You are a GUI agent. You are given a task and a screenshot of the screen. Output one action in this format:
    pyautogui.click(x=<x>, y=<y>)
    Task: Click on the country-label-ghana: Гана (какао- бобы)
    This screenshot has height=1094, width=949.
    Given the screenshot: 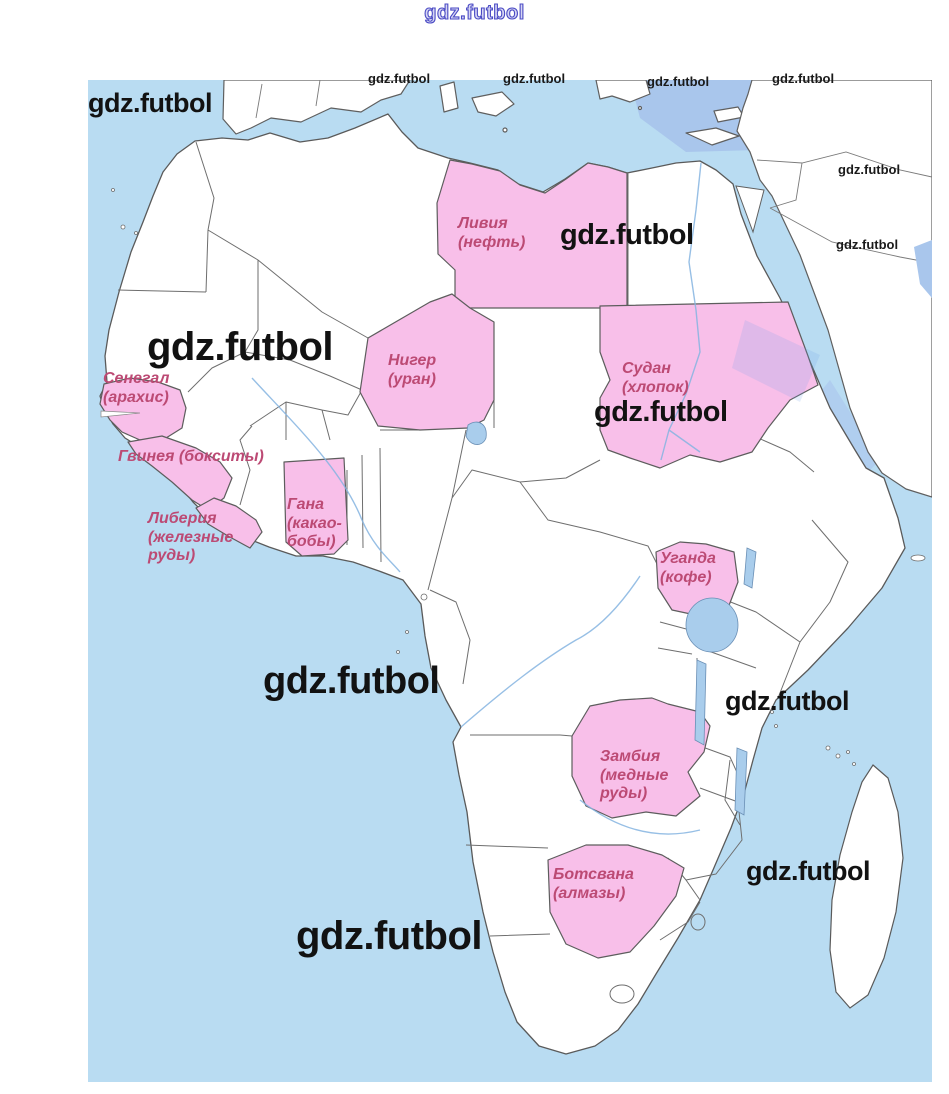 What is the action you would take?
    pyautogui.click(x=314, y=523)
    